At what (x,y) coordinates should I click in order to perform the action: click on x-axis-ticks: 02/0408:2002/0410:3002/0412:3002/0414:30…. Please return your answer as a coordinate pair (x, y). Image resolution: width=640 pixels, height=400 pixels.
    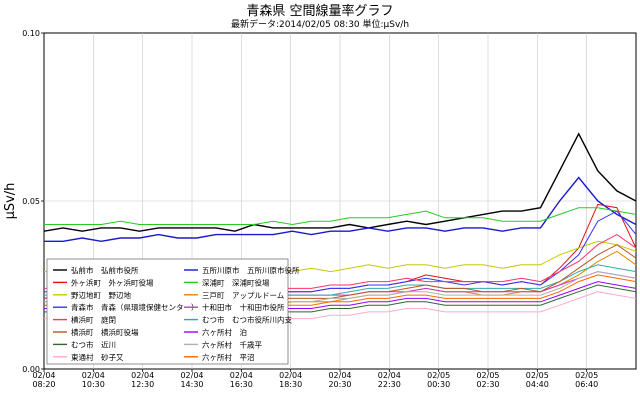
    Looking at the image, I should click on (315, 379).